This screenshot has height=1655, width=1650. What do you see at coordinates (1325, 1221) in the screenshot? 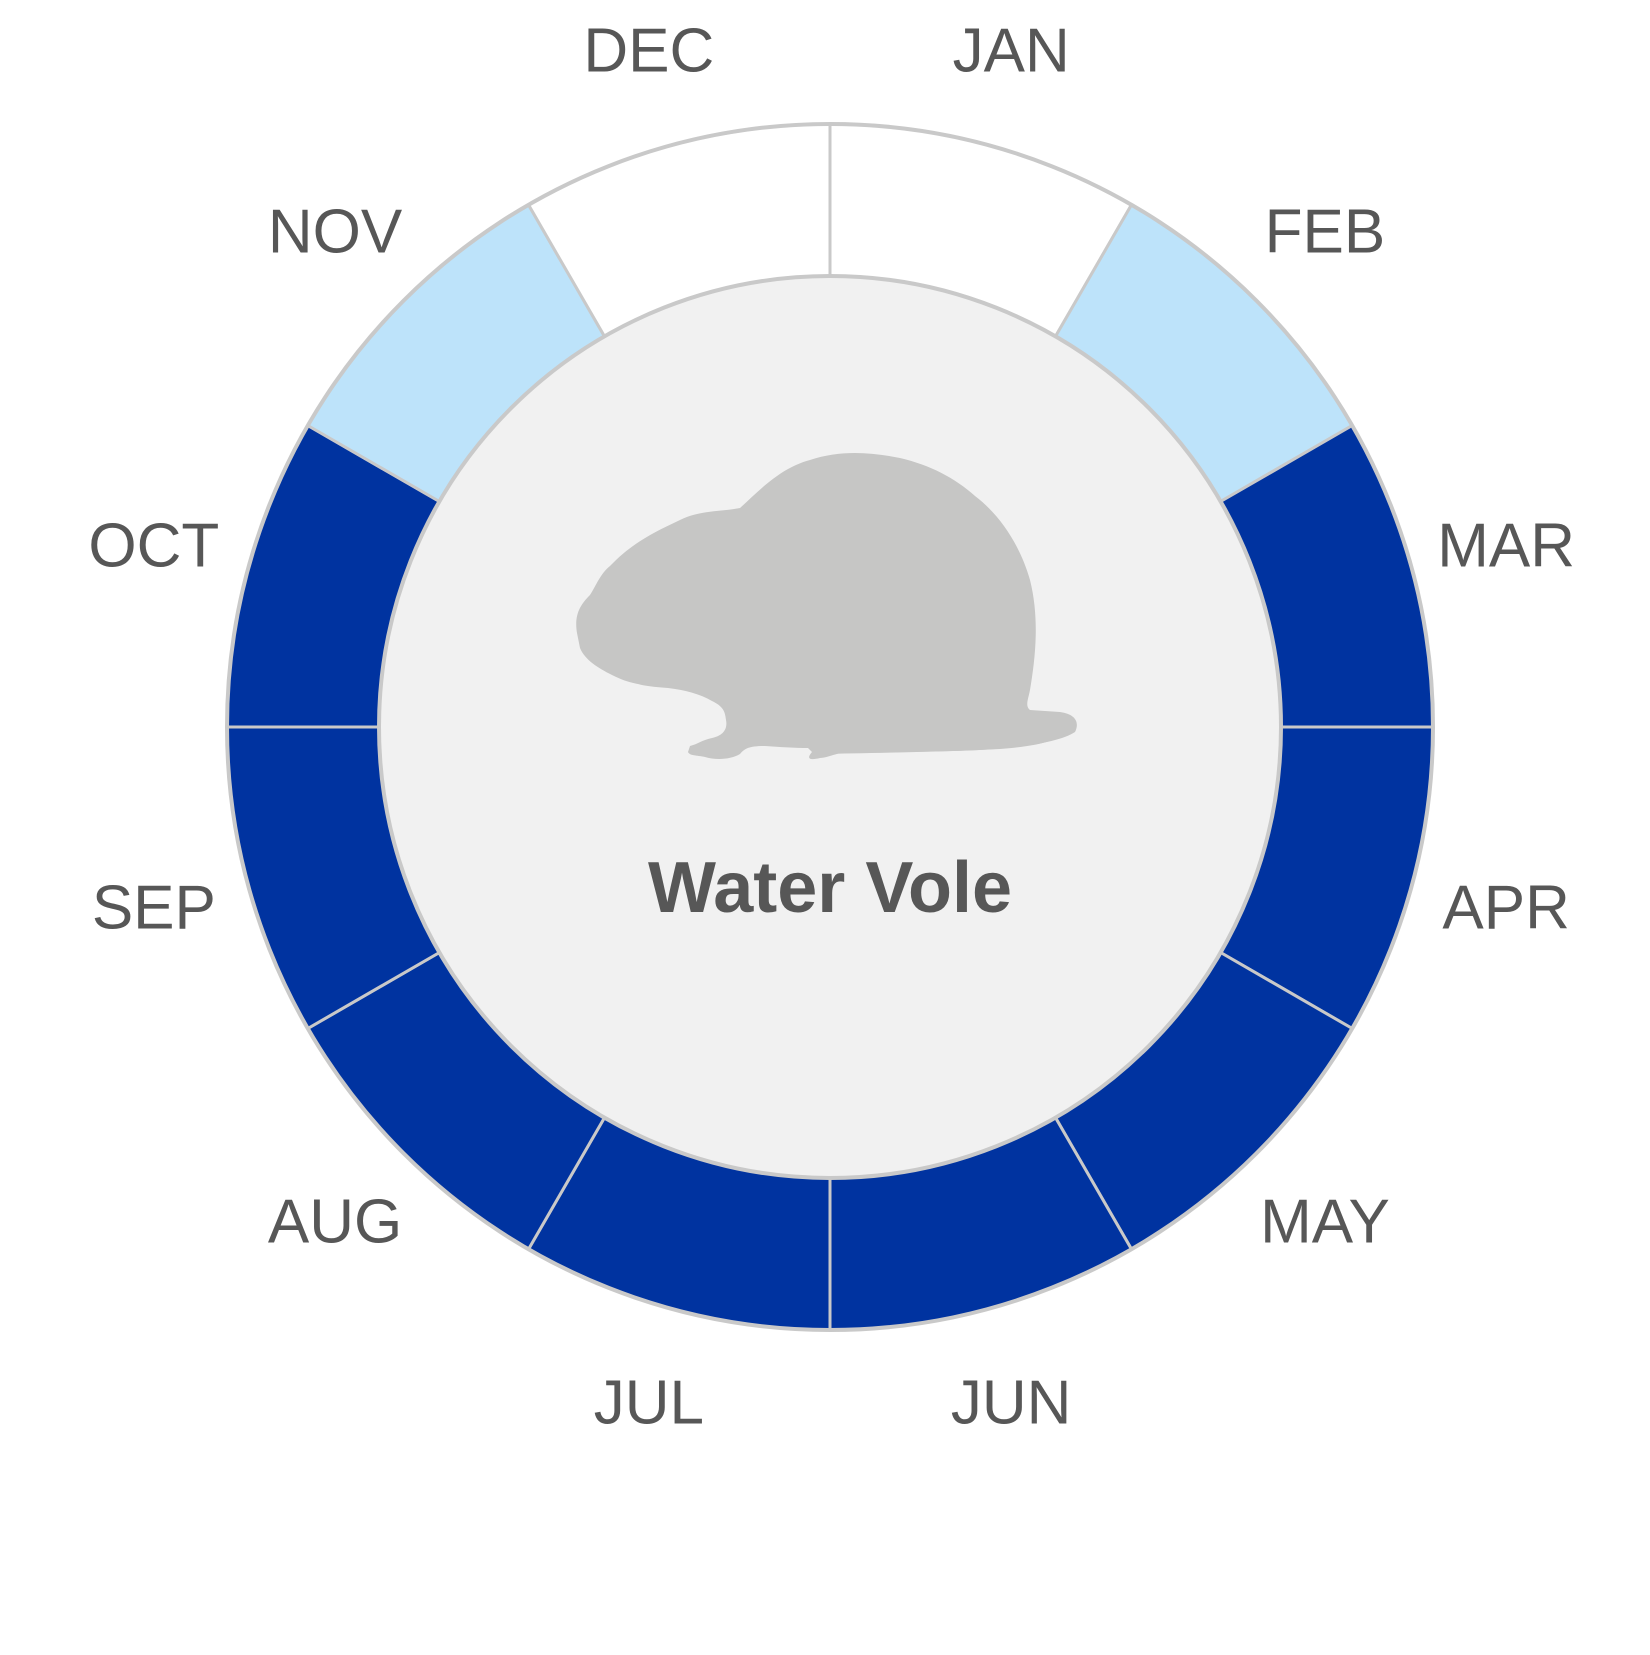
I see `month-label-may: MAY` at bounding box center [1325, 1221].